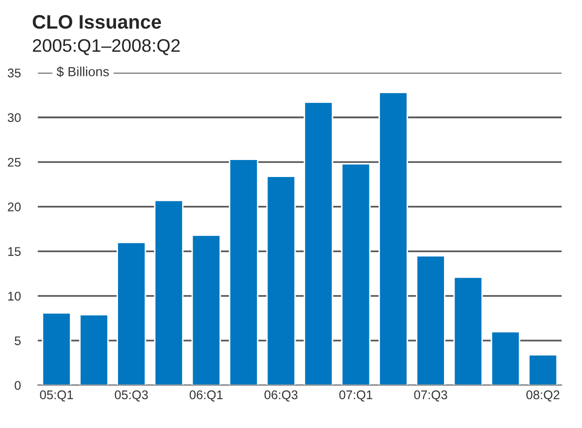 The image size is (582, 428). Describe the element at coordinates (14, 162) in the screenshot. I see `y-tick-label: 25` at that location.